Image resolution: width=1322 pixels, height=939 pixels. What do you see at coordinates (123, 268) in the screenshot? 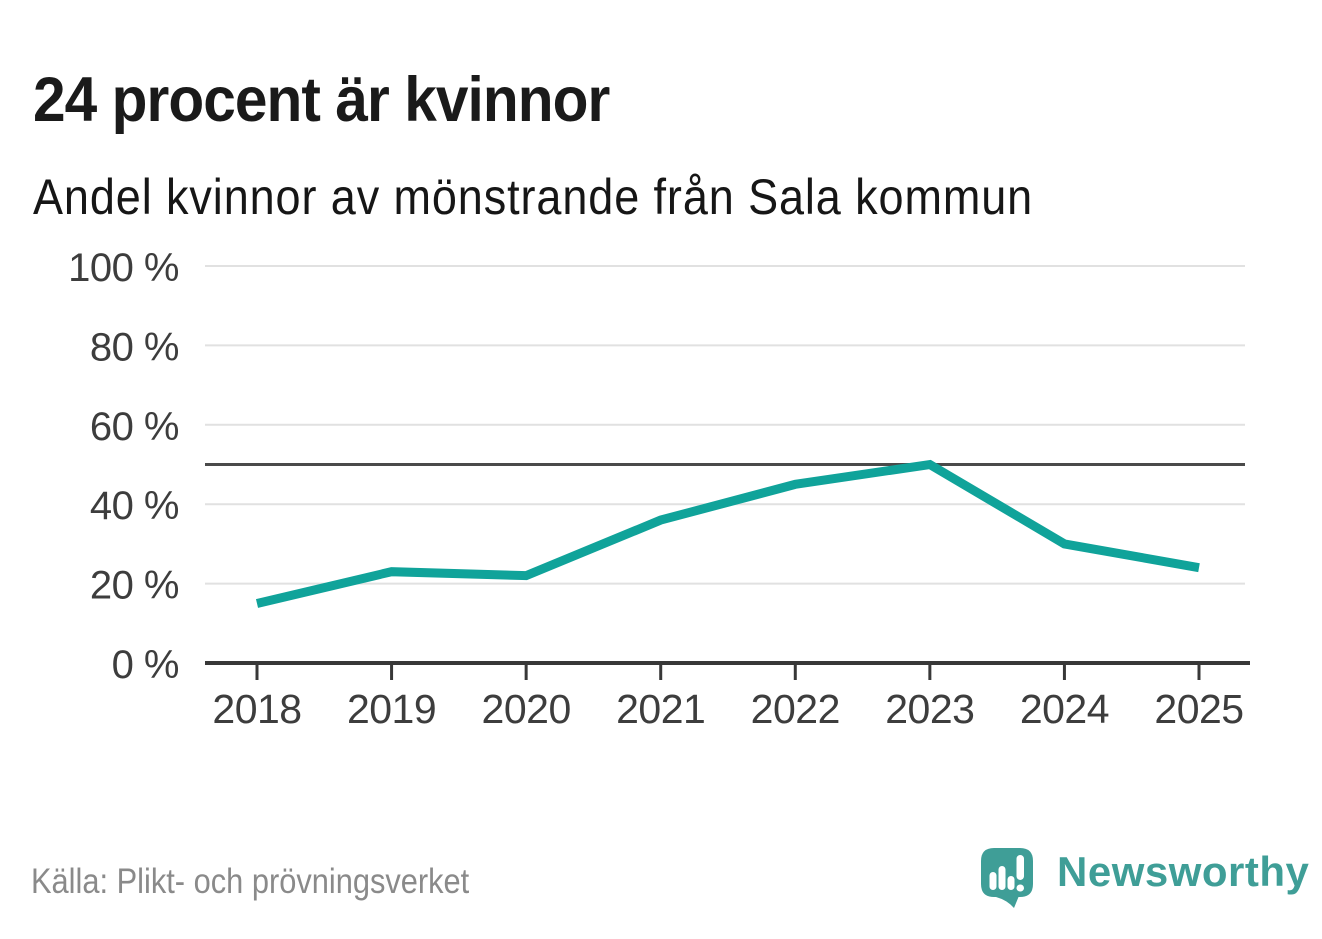
I see `y-tick-label: 100 %` at bounding box center [123, 268].